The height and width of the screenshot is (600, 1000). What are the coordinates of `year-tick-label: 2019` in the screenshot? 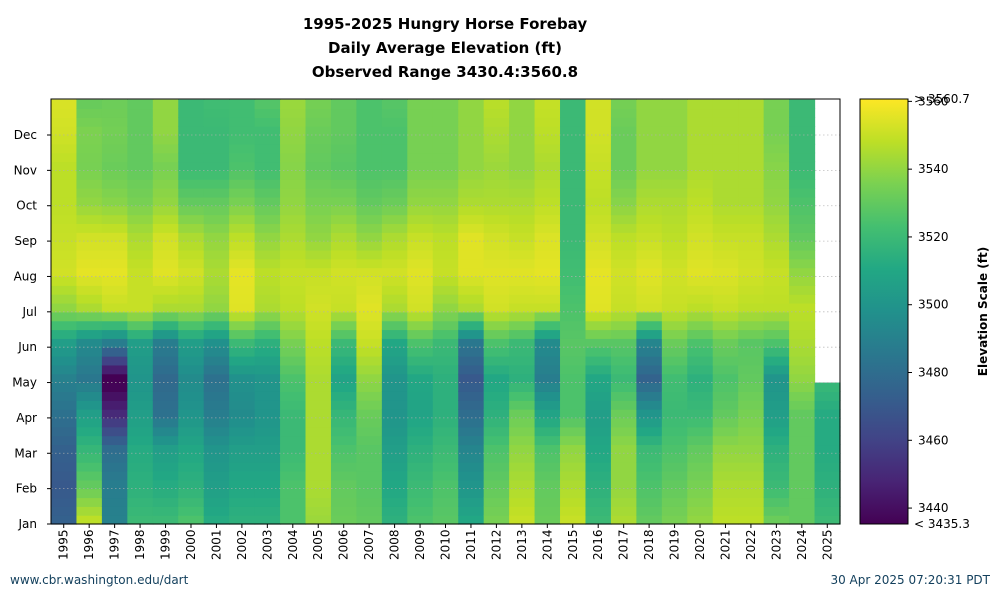 It's located at (675, 544).